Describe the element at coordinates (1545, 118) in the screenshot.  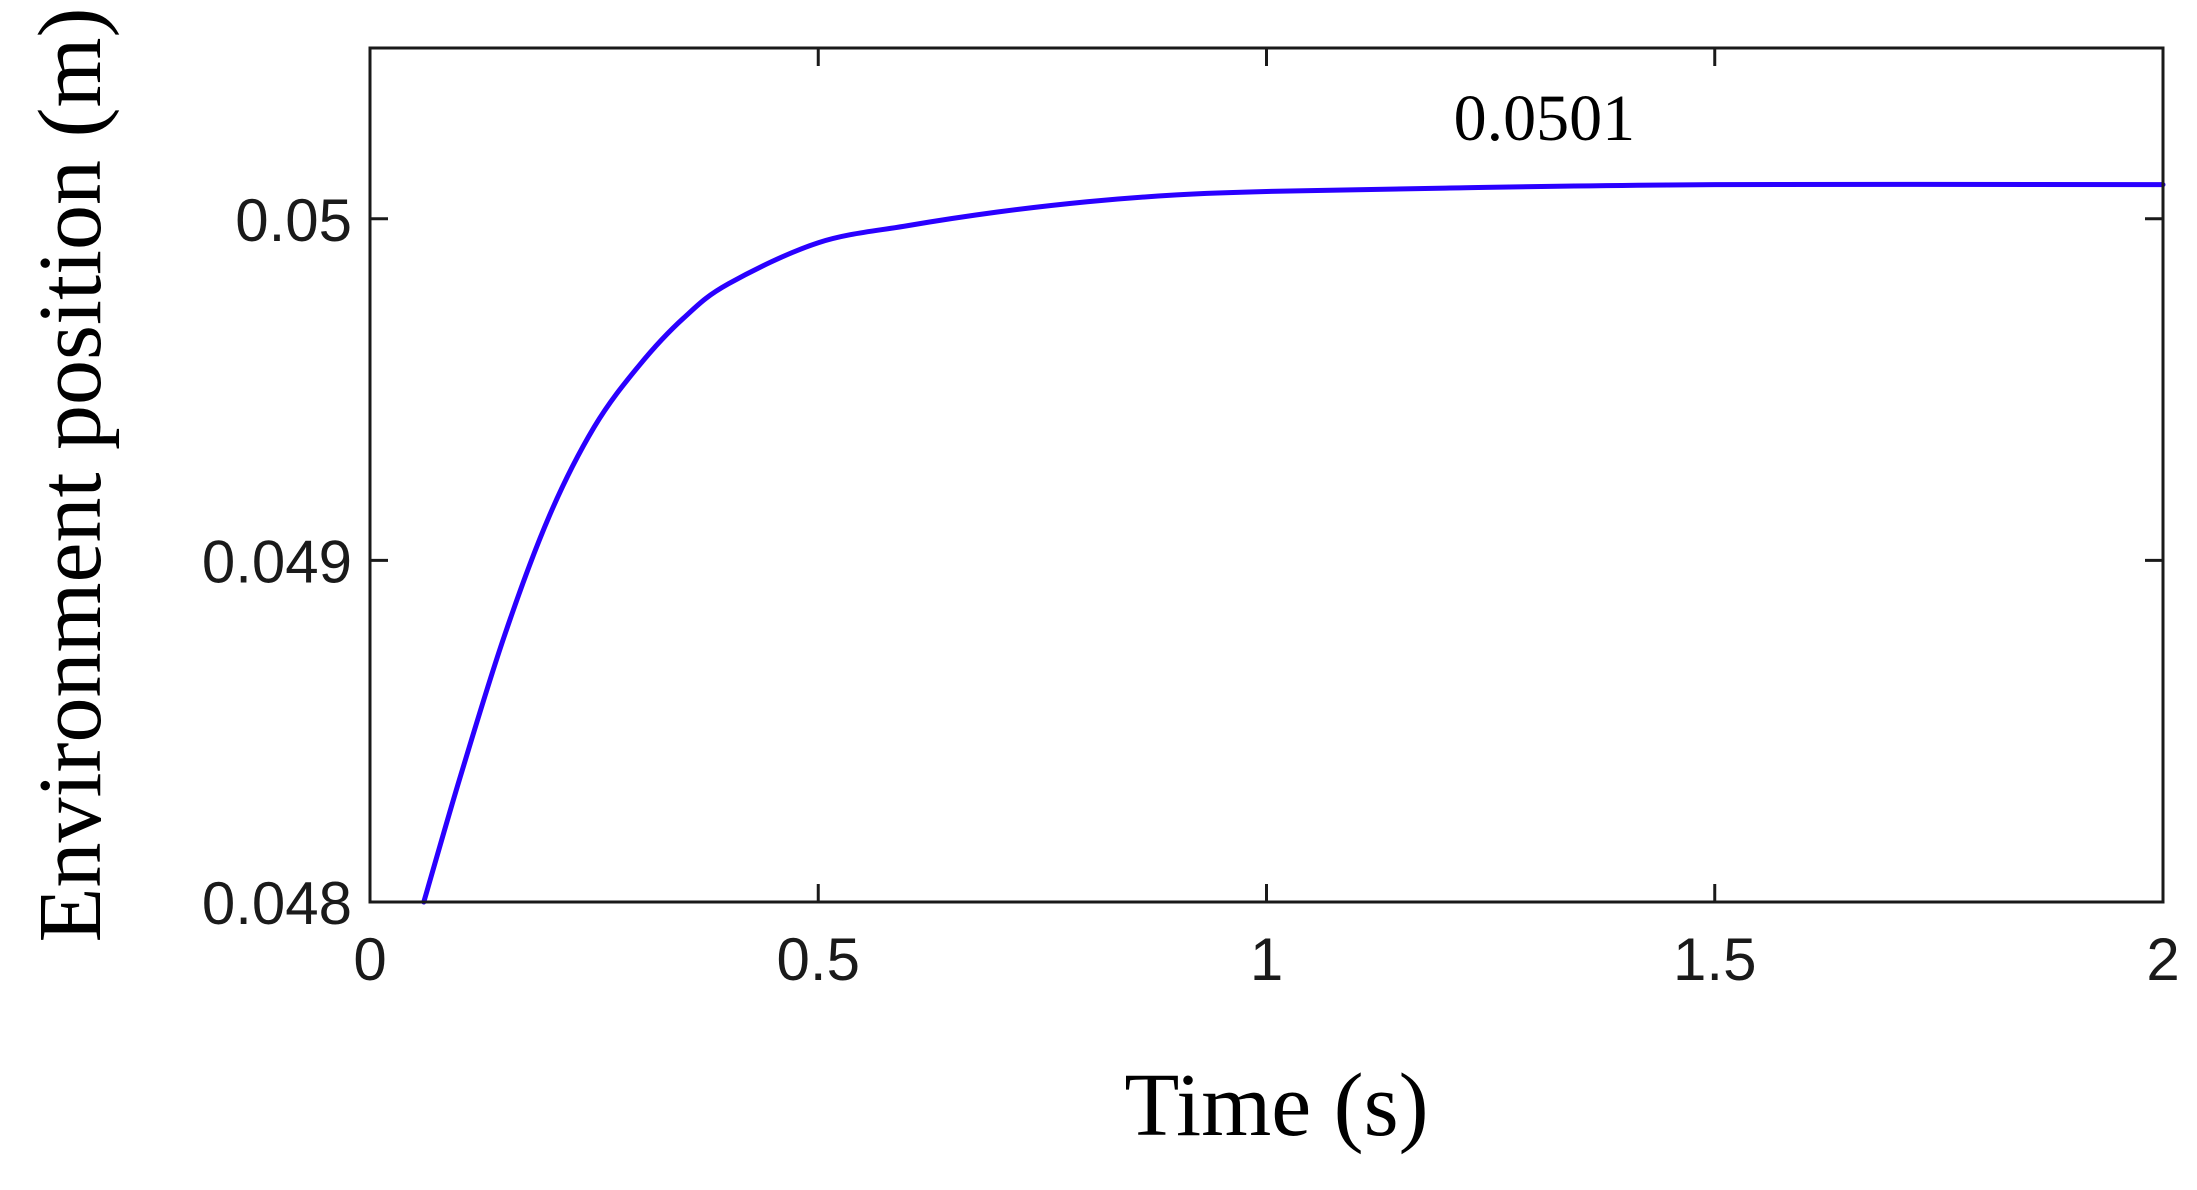
I see `value-annotation: 0.0501` at that location.